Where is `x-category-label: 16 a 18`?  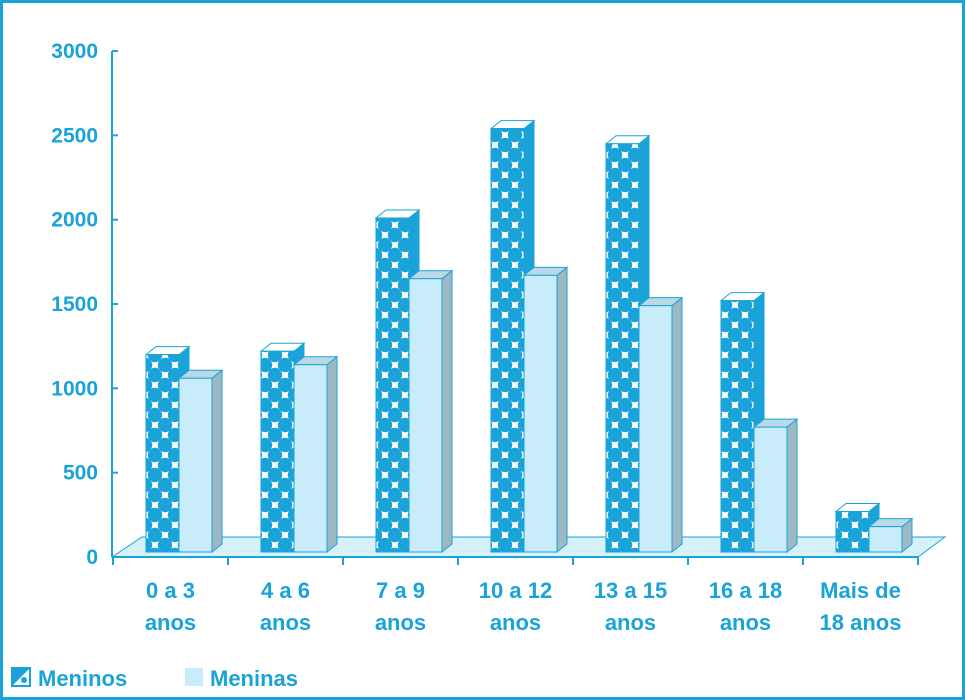 x-category-label: 16 a 18 is located at coordinates (745, 590).